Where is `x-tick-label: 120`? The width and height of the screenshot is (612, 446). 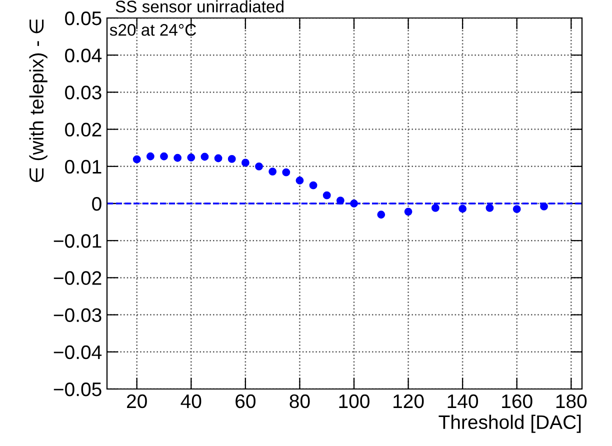
x-tick-label: 120 is located at coordinates (409, 401).